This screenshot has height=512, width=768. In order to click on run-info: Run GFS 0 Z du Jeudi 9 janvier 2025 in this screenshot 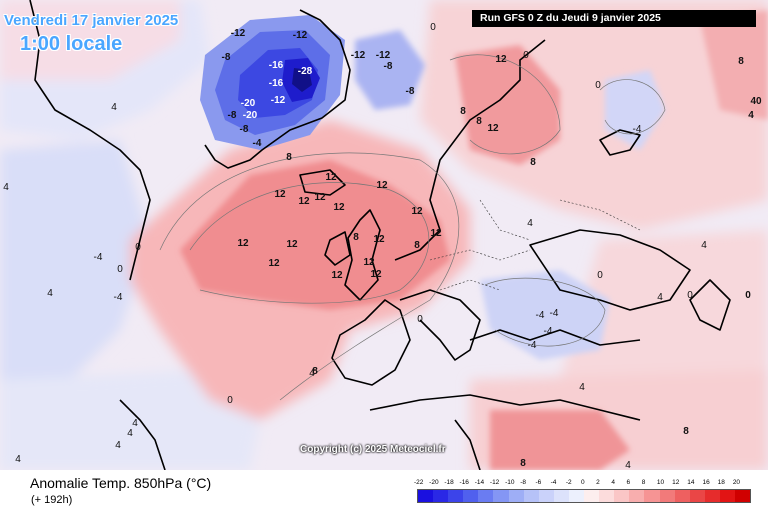, I will do `click(614, 18)`.